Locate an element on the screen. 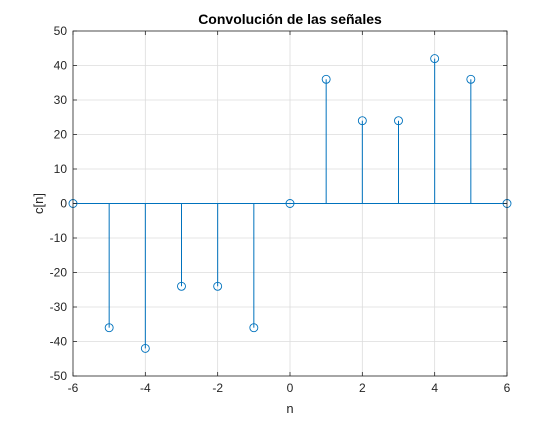  y-tick-label: 20 is located at coordinates (61, 135).